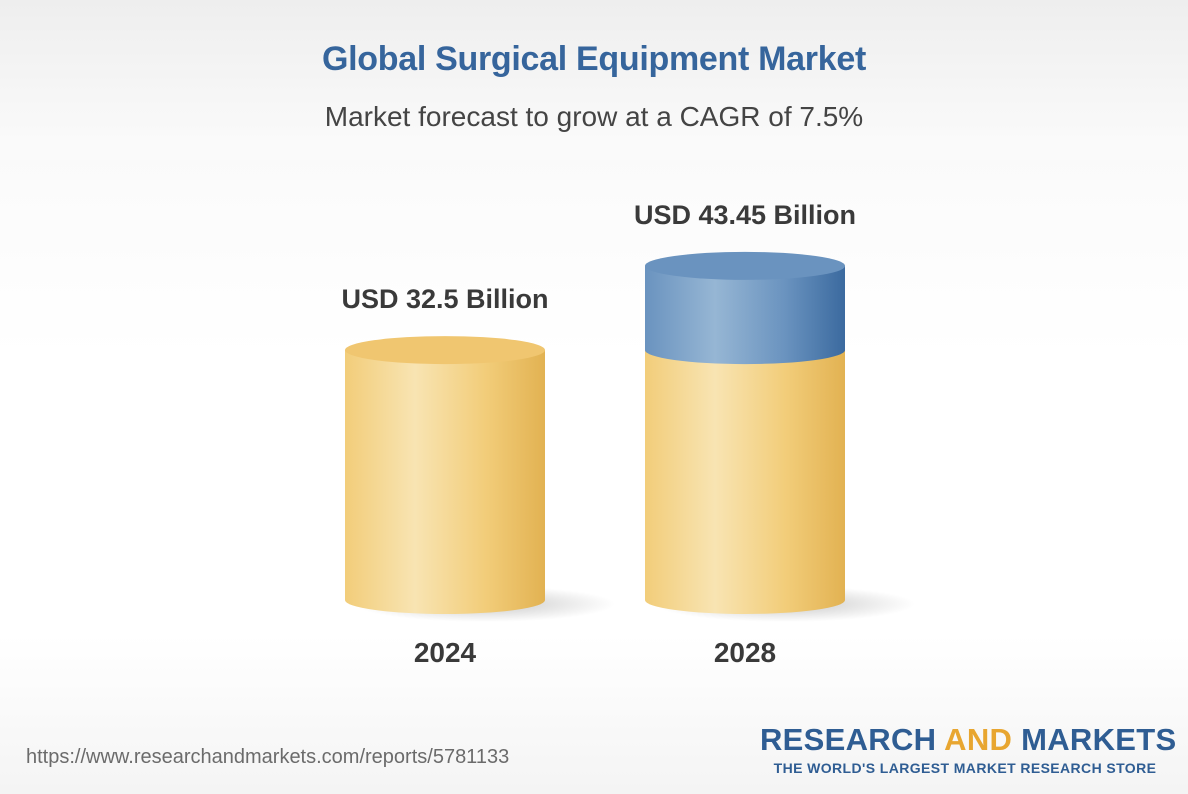 This screenshot has height=794, width=1188. What do you see at coordinates (745, 652) in the screenshot?
I see `category-label: 2028` at bounding box center [745, 652].